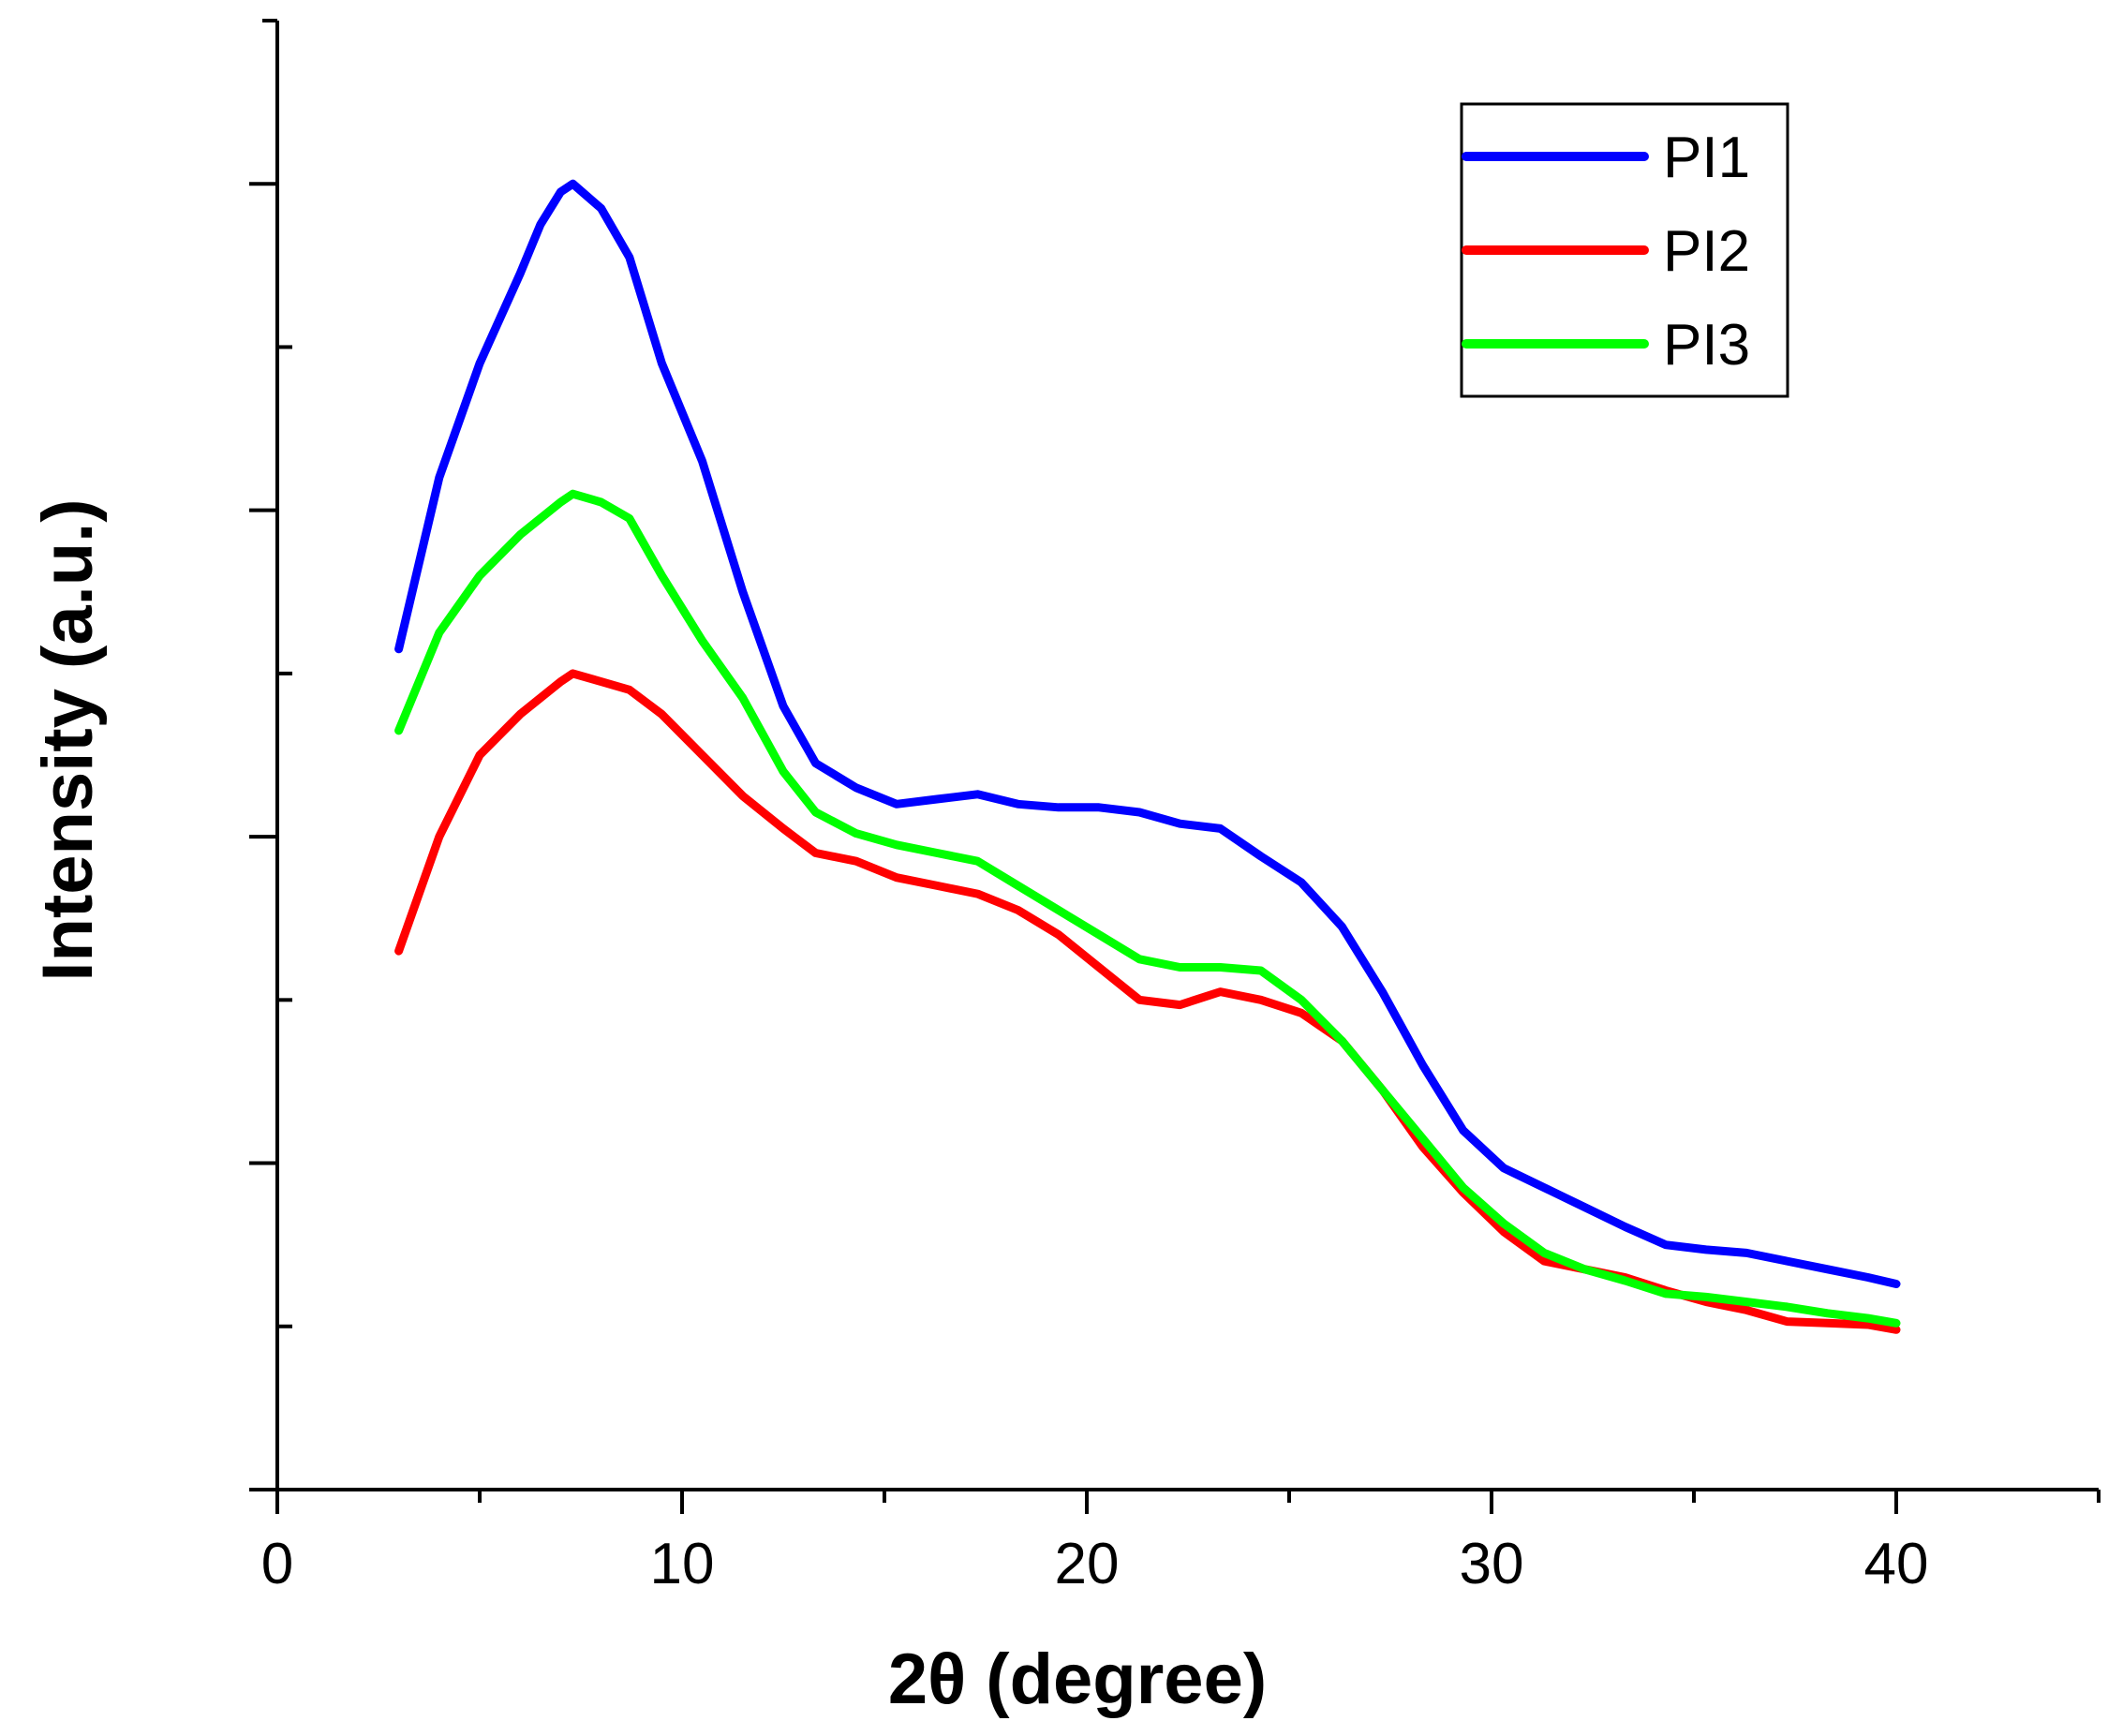  Describe the element at coordinates (1181, 1543) in the screenshot. I see `x-ticks: 0 10 20 30 40` at that location.